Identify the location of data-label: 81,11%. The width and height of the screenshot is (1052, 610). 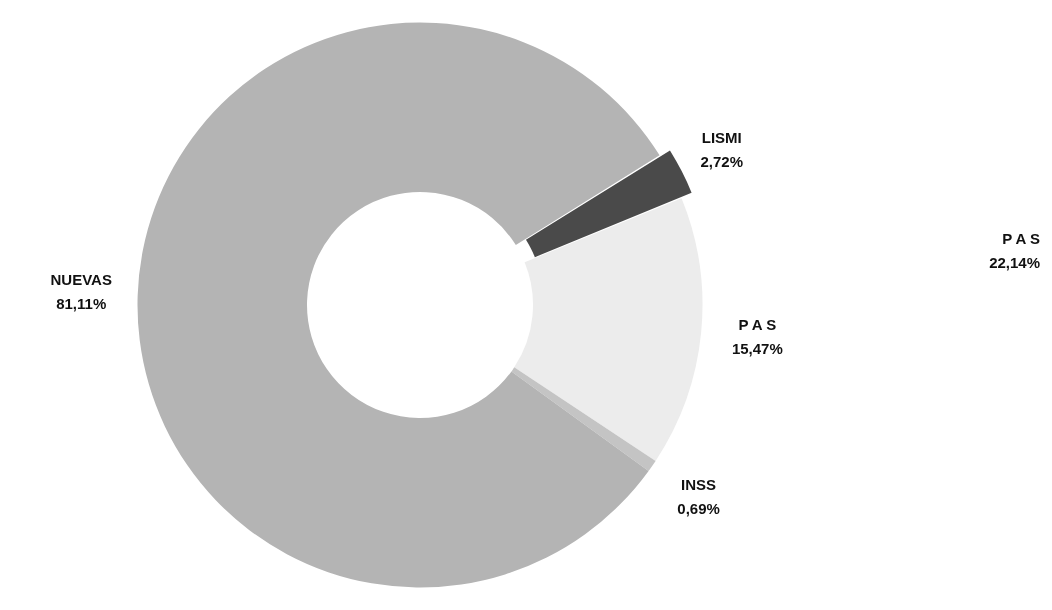
(81, 304).